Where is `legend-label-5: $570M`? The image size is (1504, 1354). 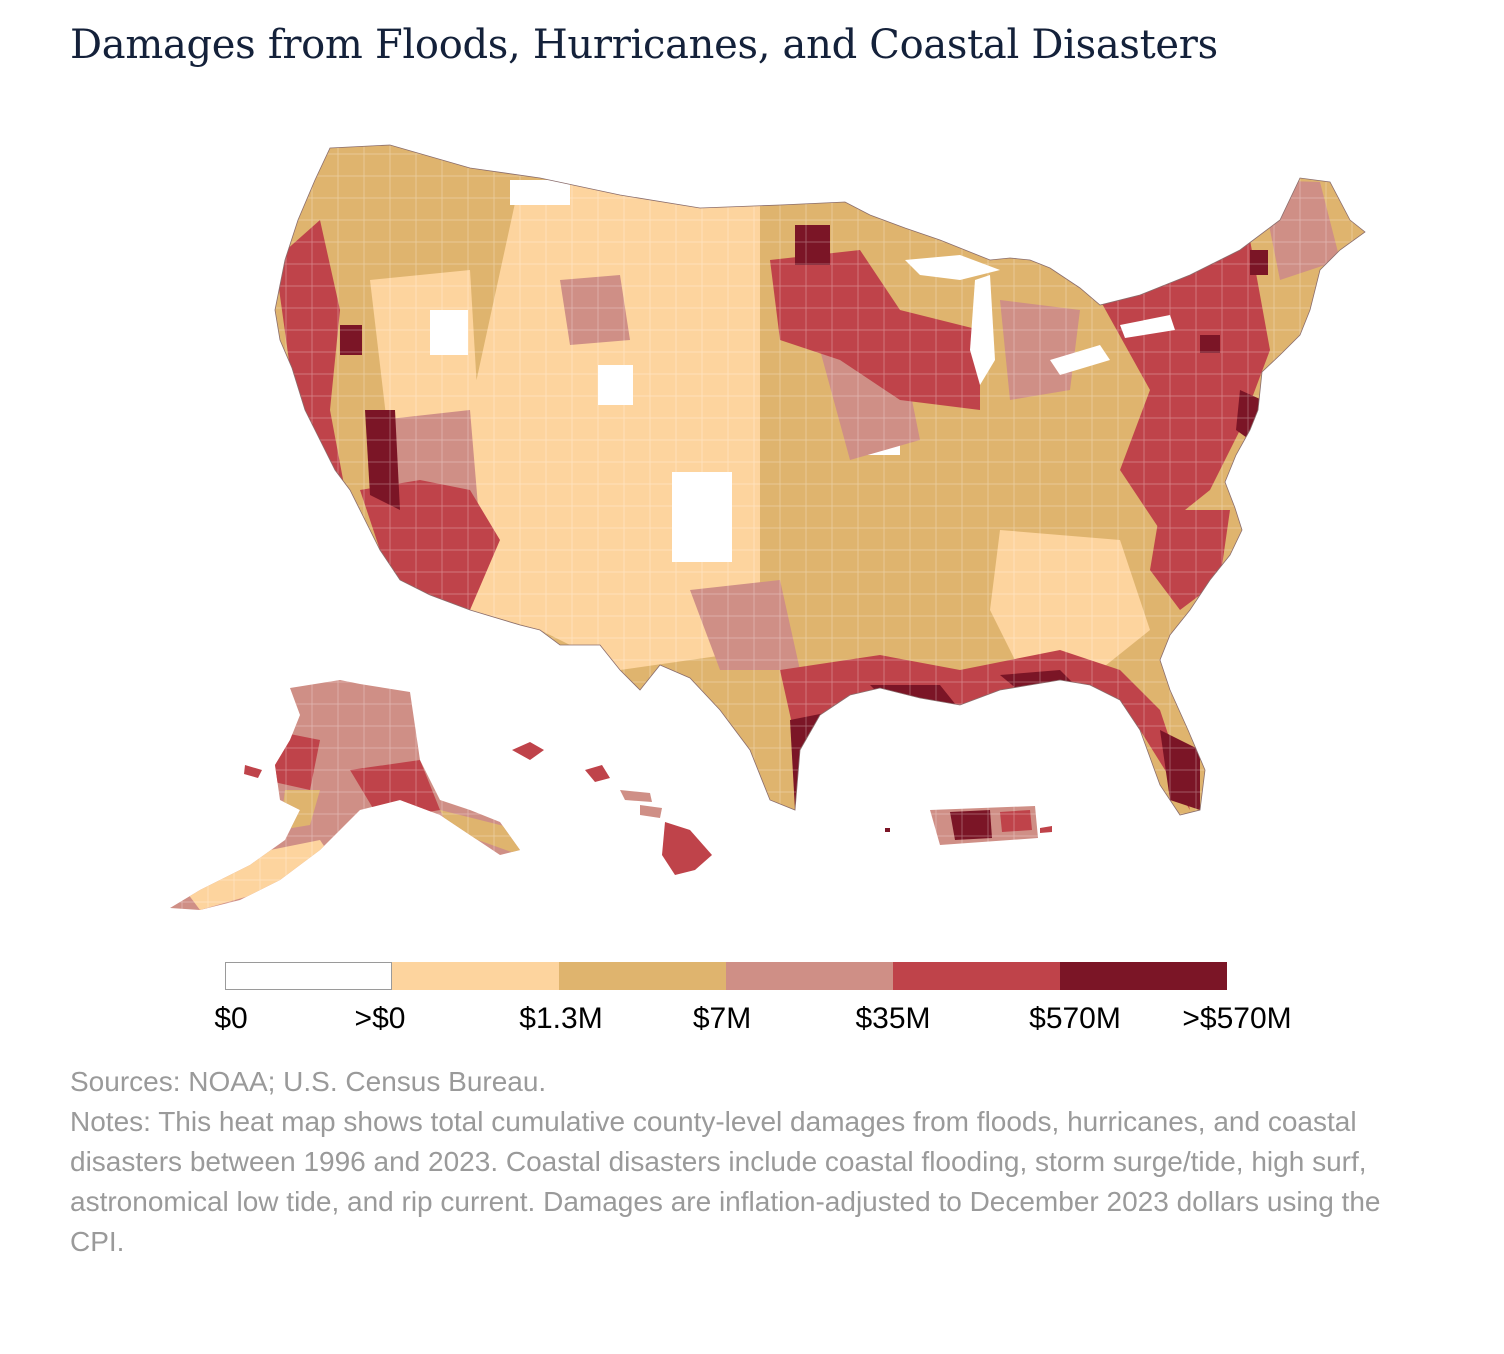
legend-label-5: $570M is located at coordinates (1075, 1018).